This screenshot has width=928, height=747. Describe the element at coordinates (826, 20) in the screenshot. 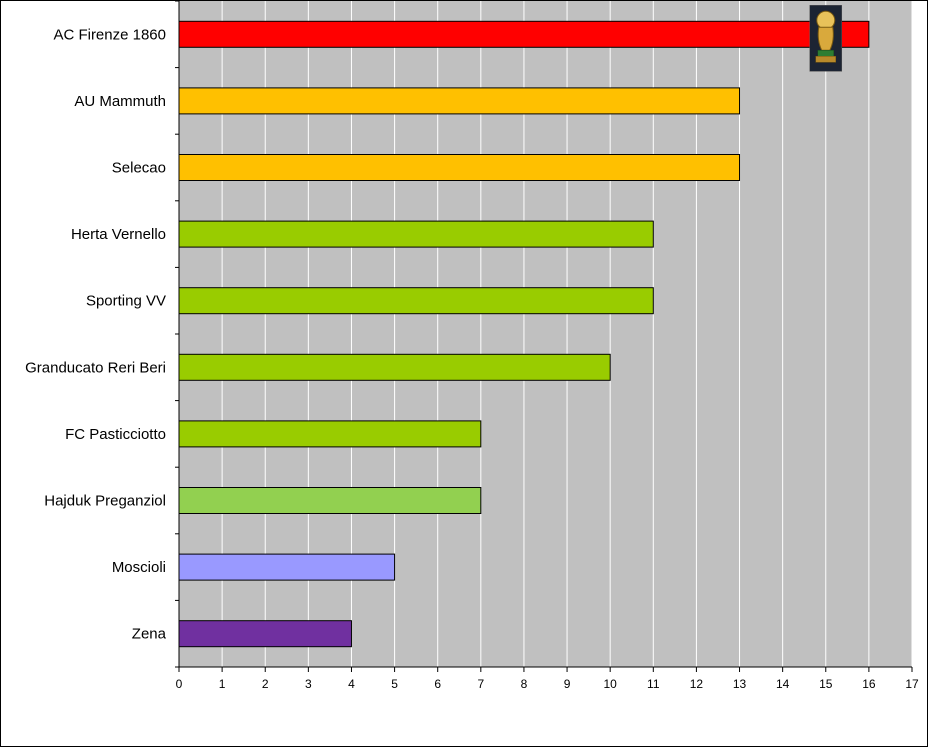

I see `trophy-globe` at that location.